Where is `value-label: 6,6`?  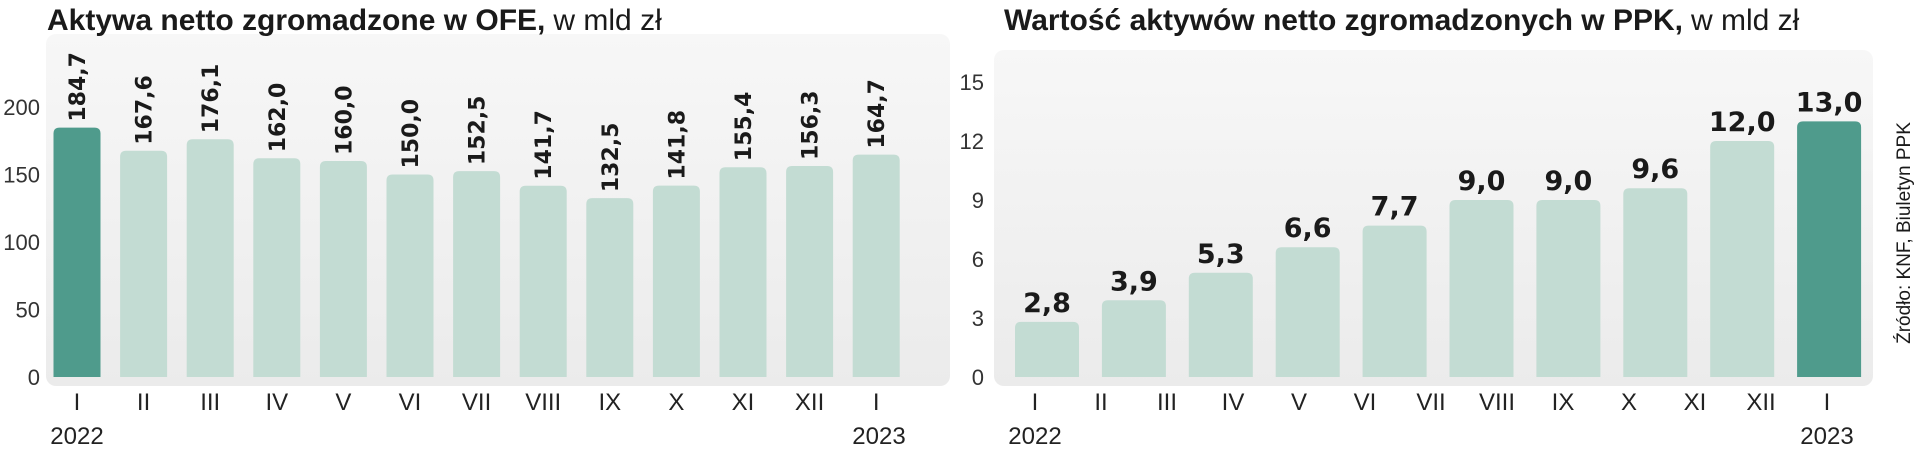 value-label: 6,6 is located at coordinates (1308, 228).